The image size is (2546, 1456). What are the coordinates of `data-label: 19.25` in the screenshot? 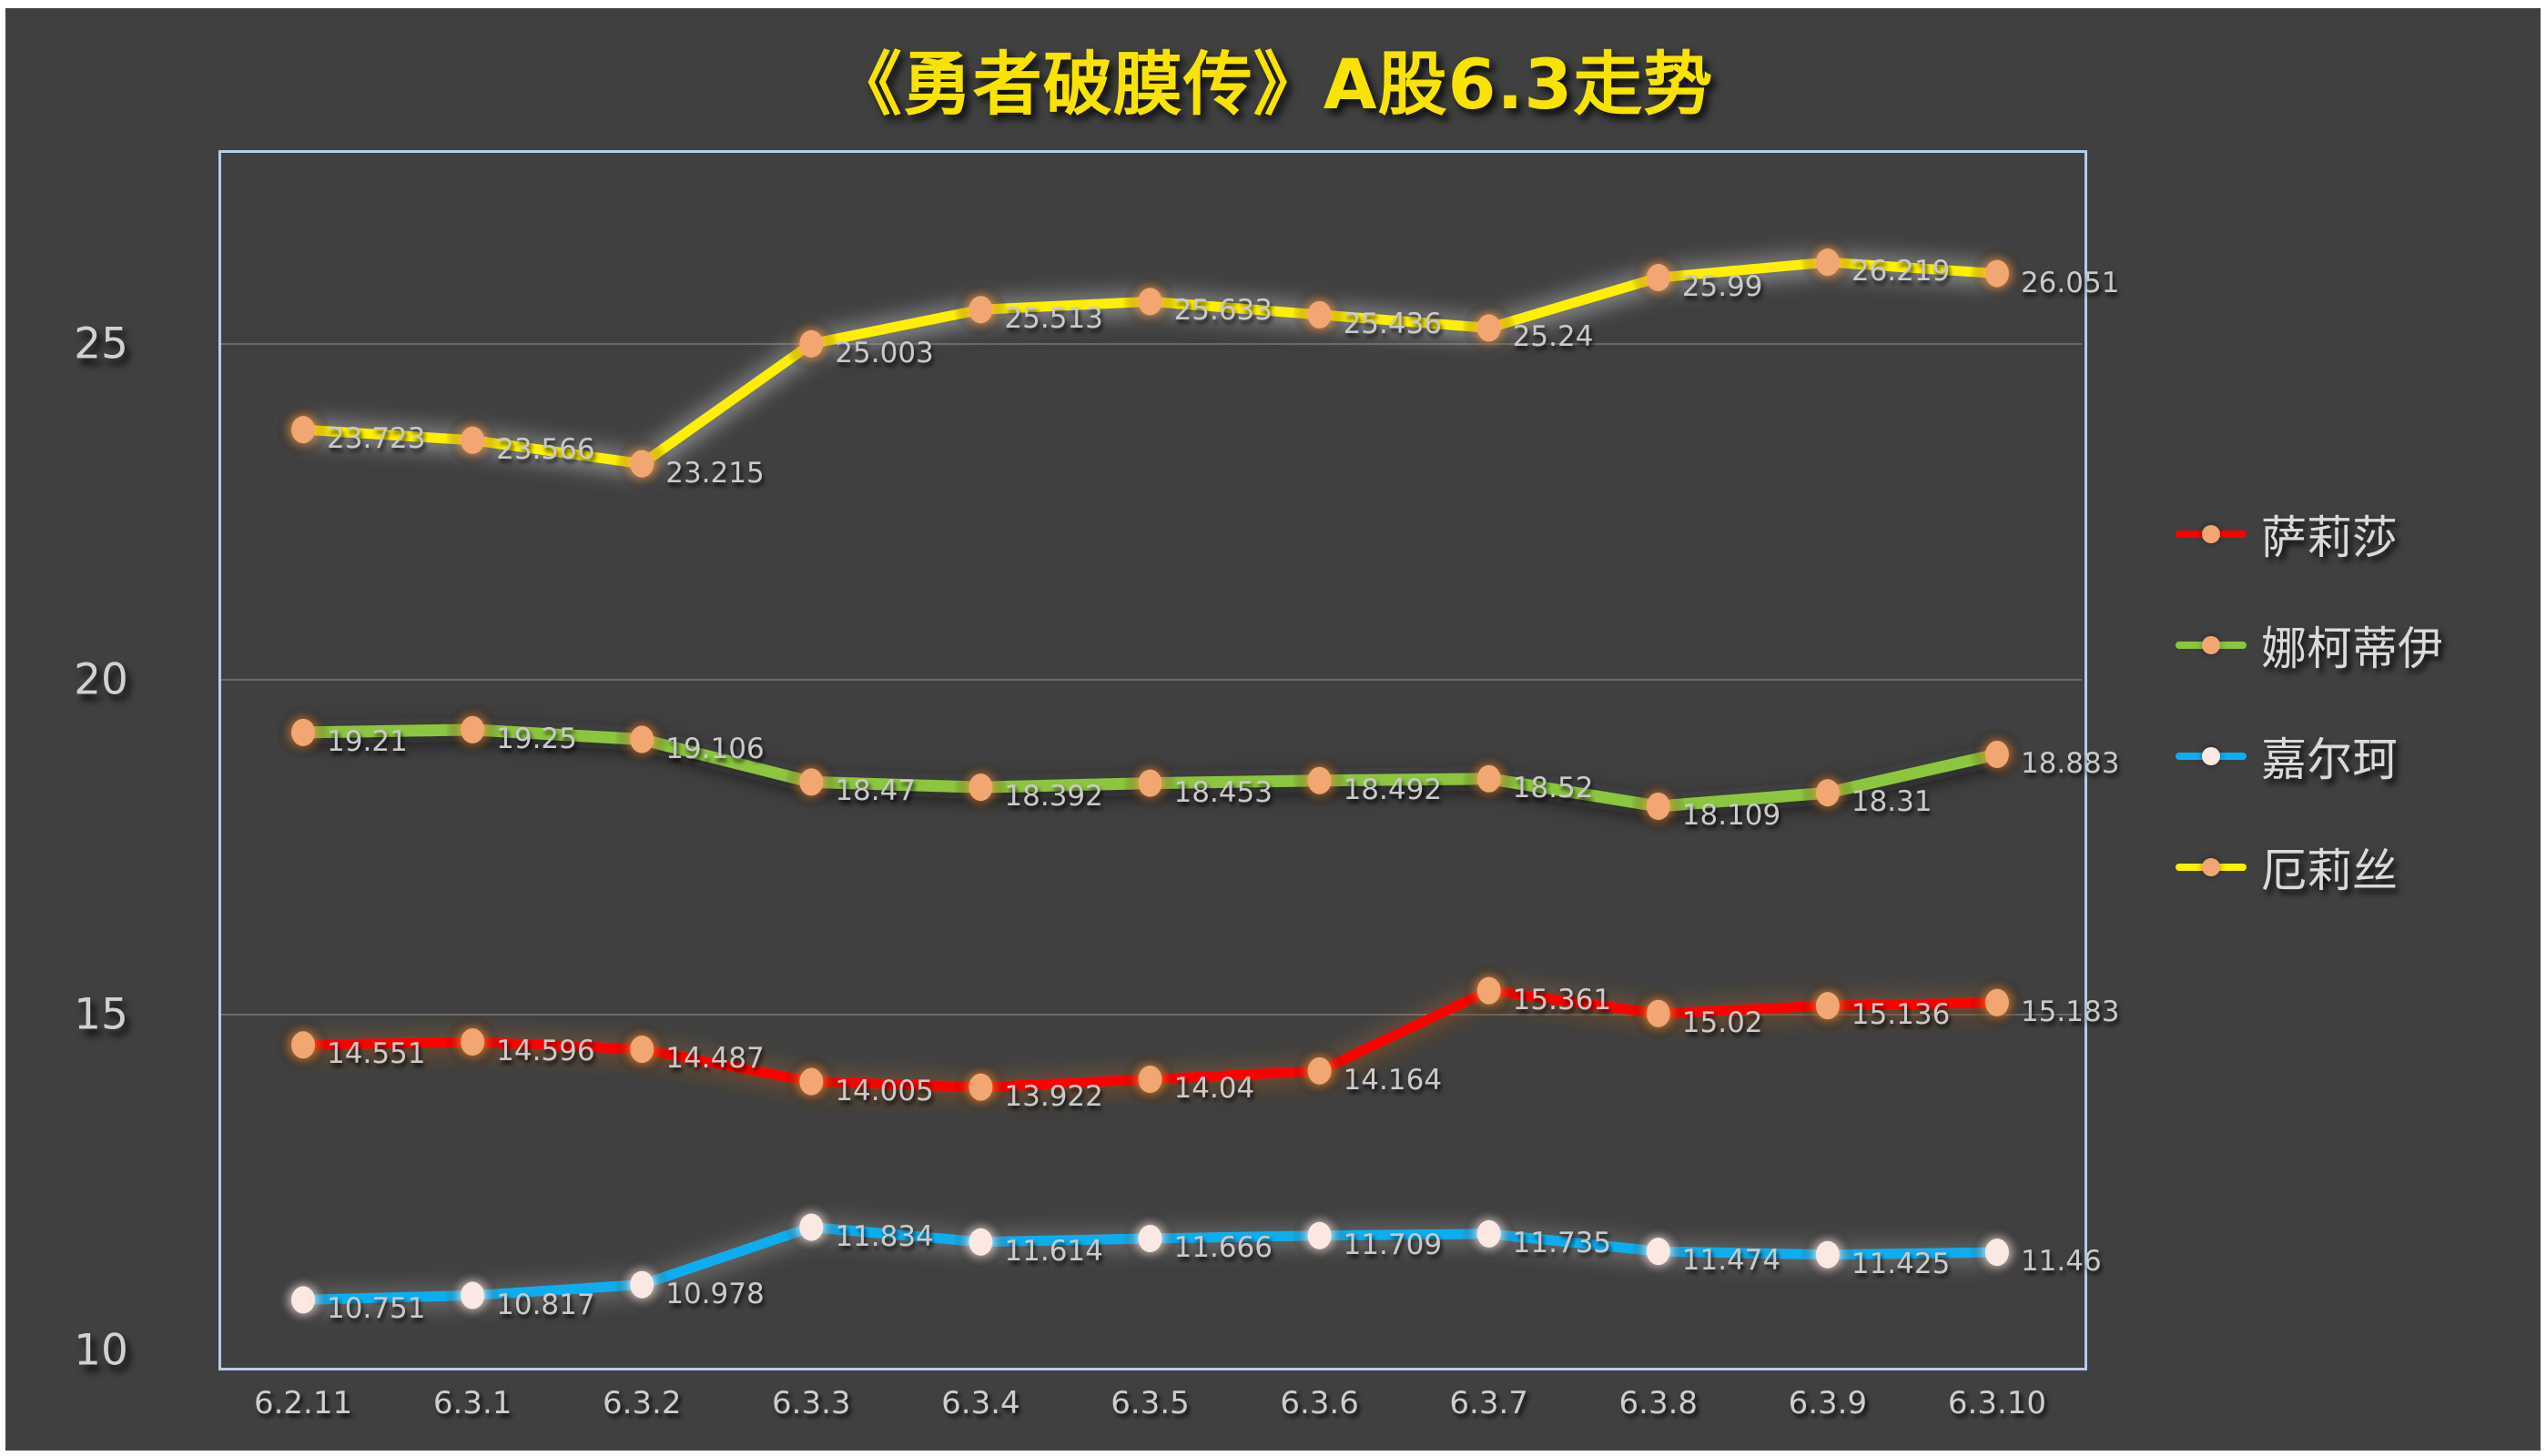 It's located at (537, 739).